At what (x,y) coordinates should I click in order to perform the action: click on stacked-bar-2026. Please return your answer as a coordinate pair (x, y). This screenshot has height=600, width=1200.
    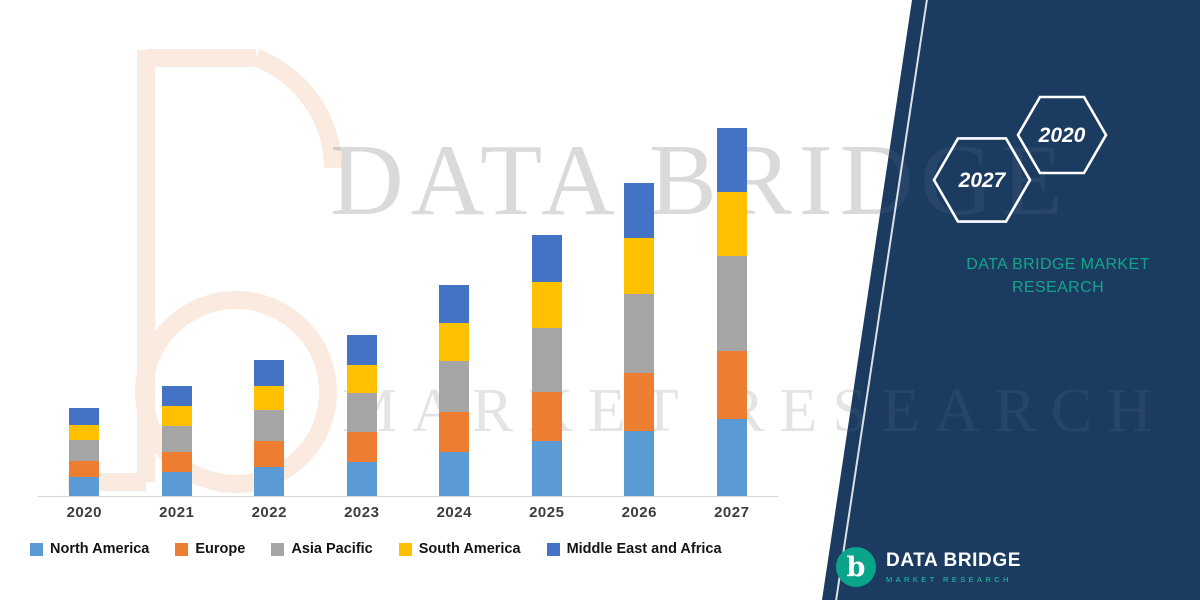
    Looking at the image, I should click on (639, 339).